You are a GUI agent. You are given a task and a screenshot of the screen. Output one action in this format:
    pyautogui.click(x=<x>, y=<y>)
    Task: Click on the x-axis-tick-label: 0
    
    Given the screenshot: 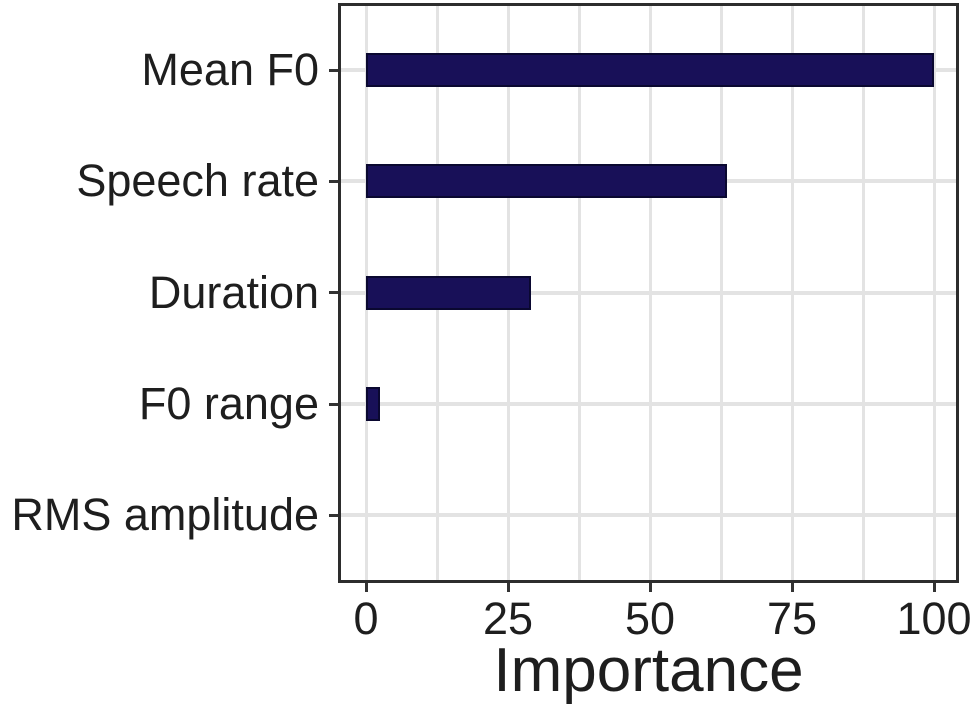 What is the action you would take?
    pyautogui.click(x=366, y=618)
    